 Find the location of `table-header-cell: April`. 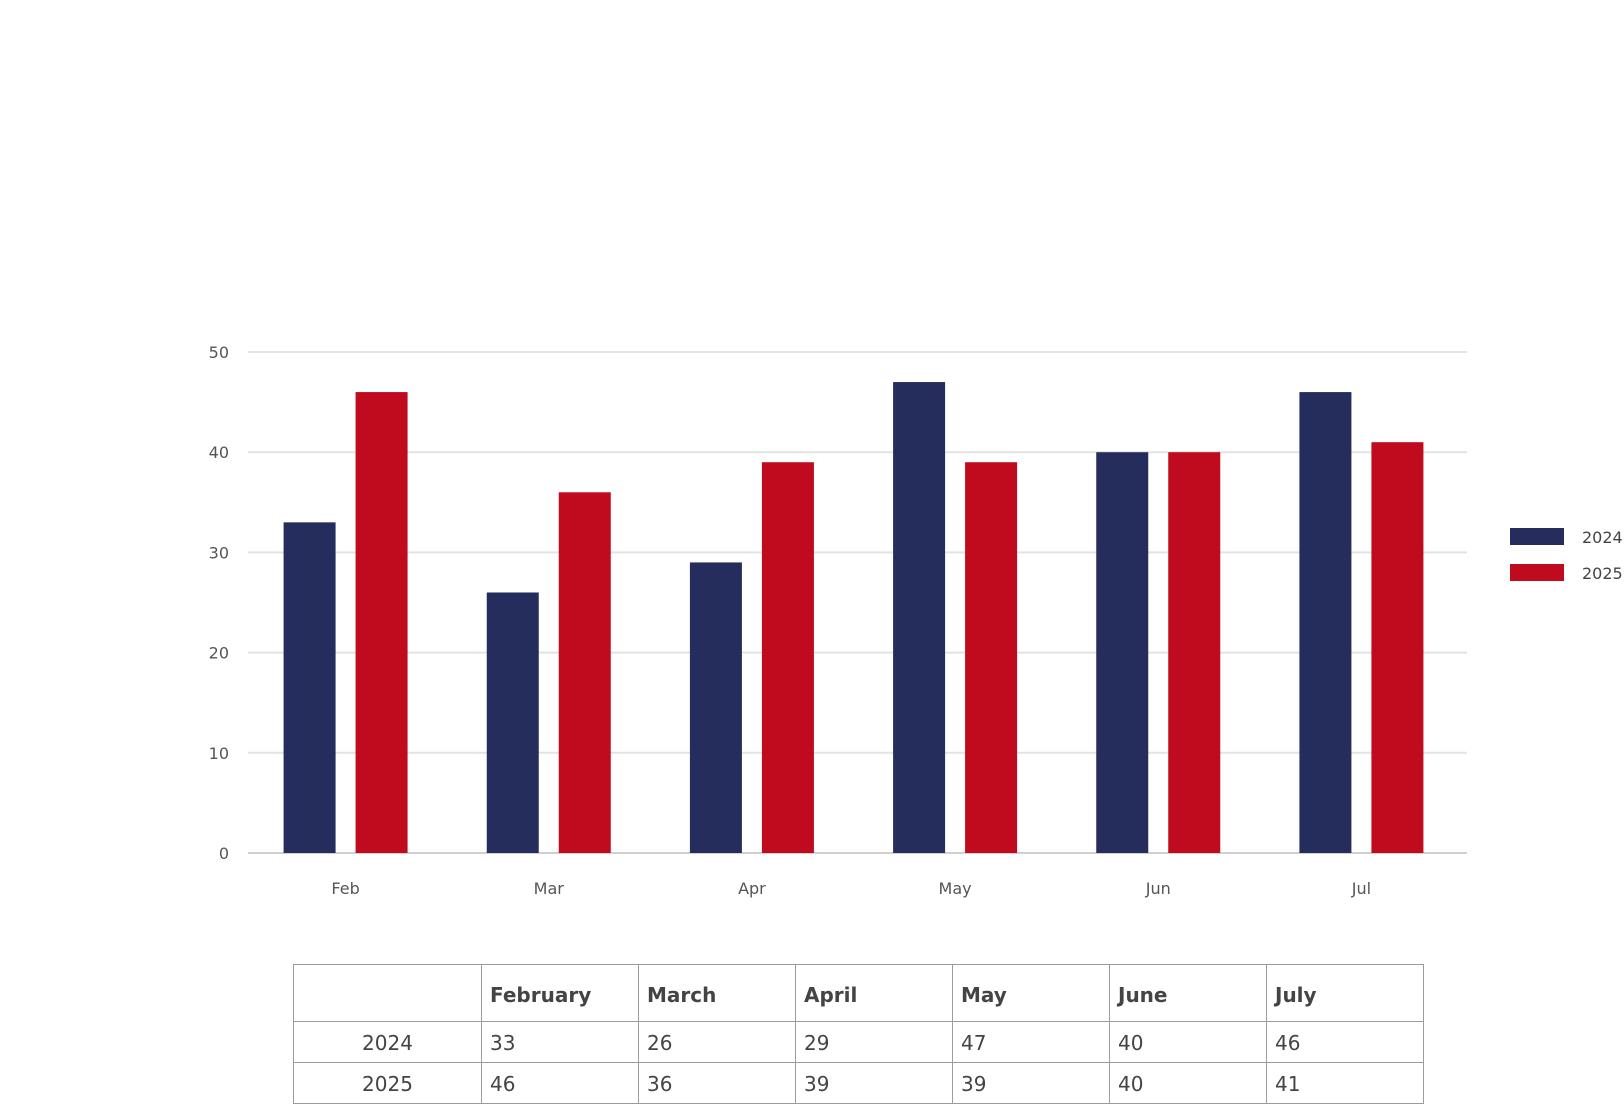

table-header-cell: April is located at coordinates (874, 993).